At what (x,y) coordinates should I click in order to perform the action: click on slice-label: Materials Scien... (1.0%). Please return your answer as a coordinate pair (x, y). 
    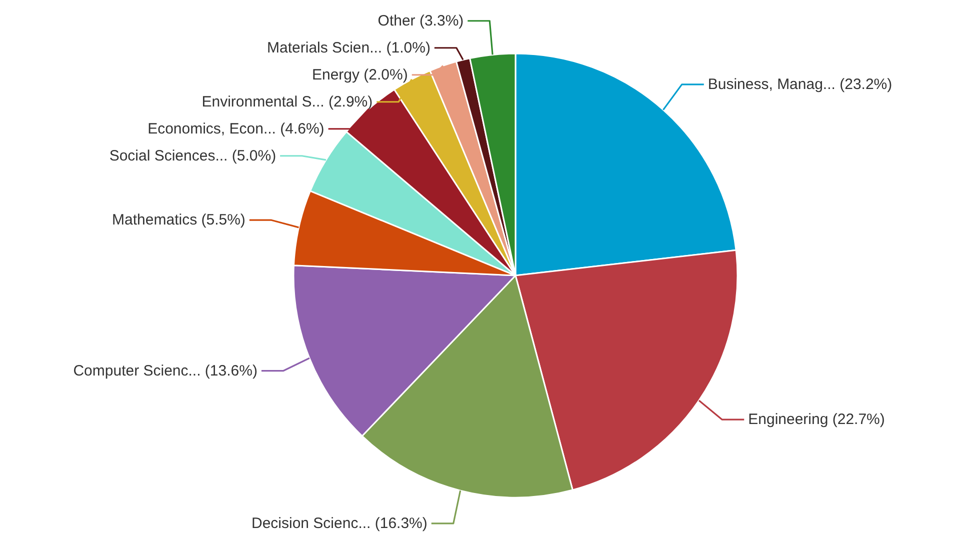
    Looking at the image, I should click on (348, 47).